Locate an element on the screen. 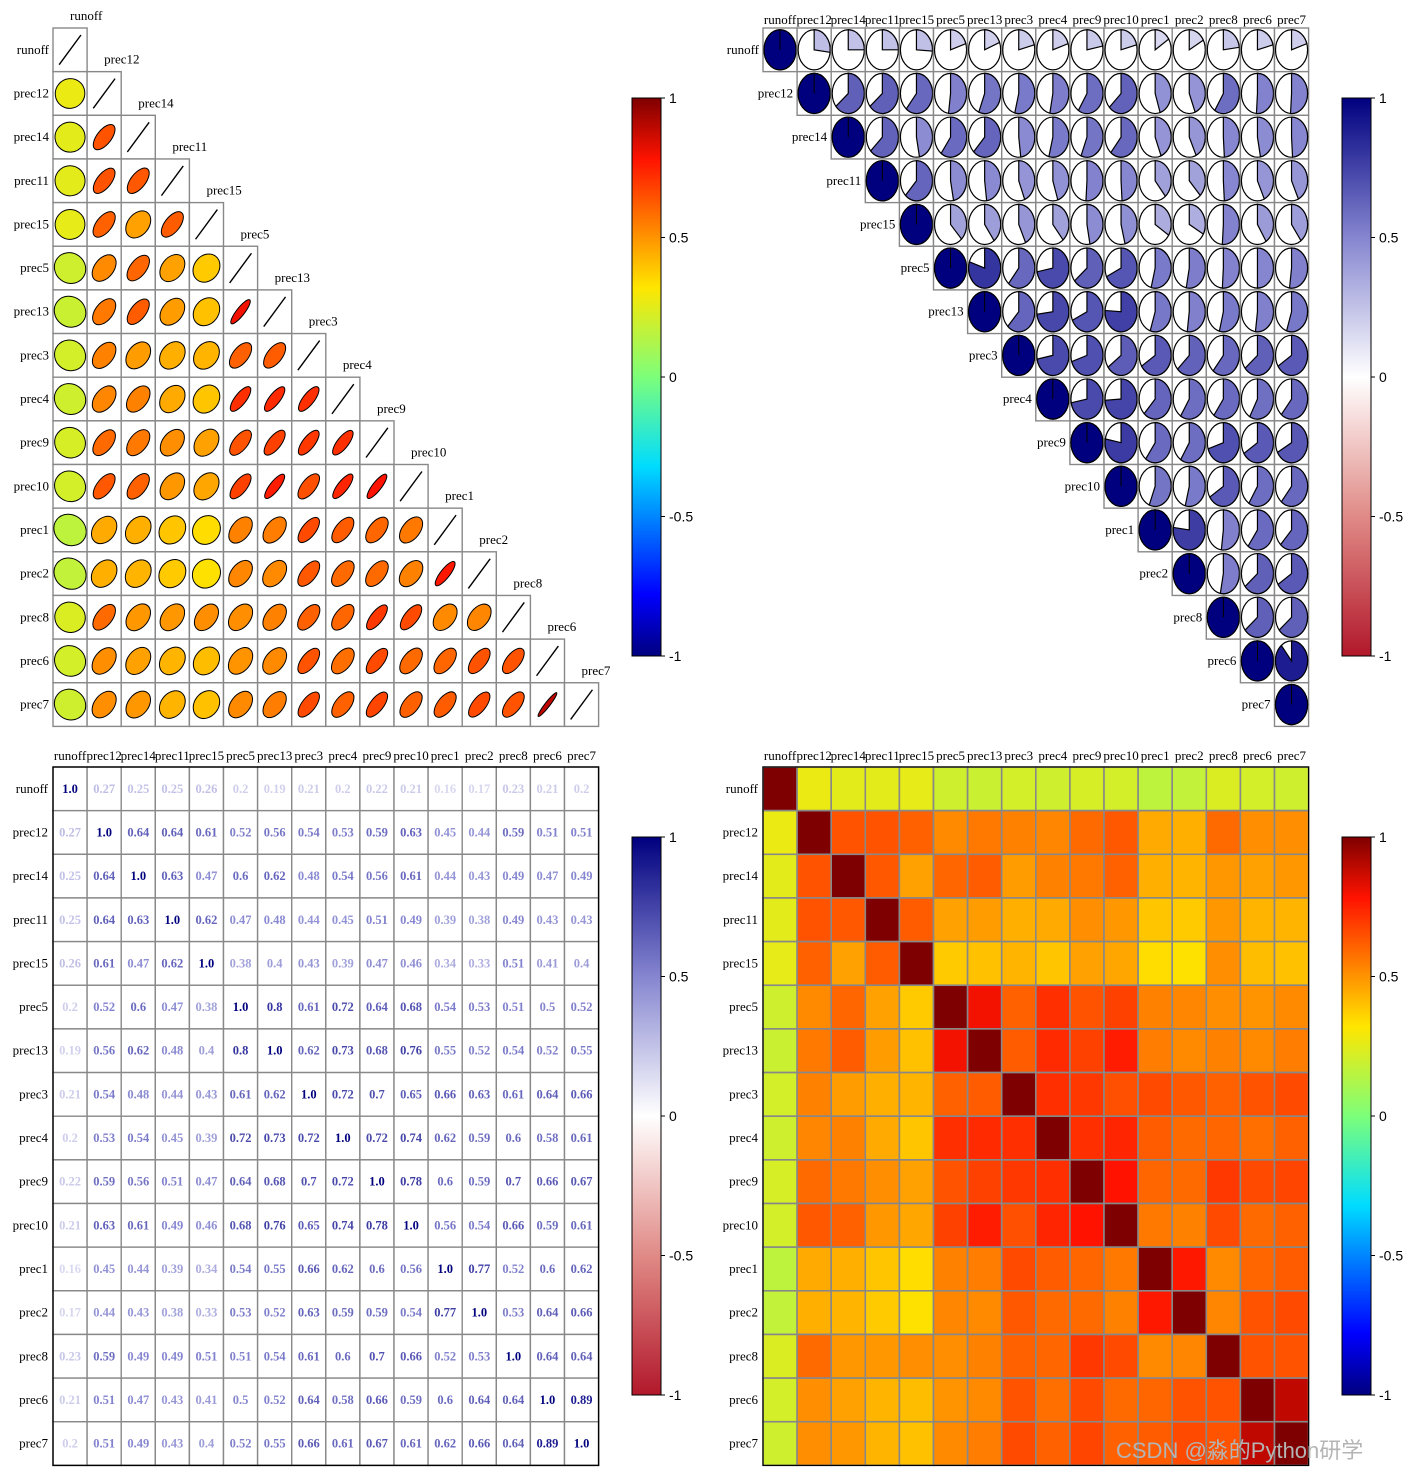 The width and height of the screenshot is (1414, 1475). column-label: prec13 is located at coordinates (984, 755).